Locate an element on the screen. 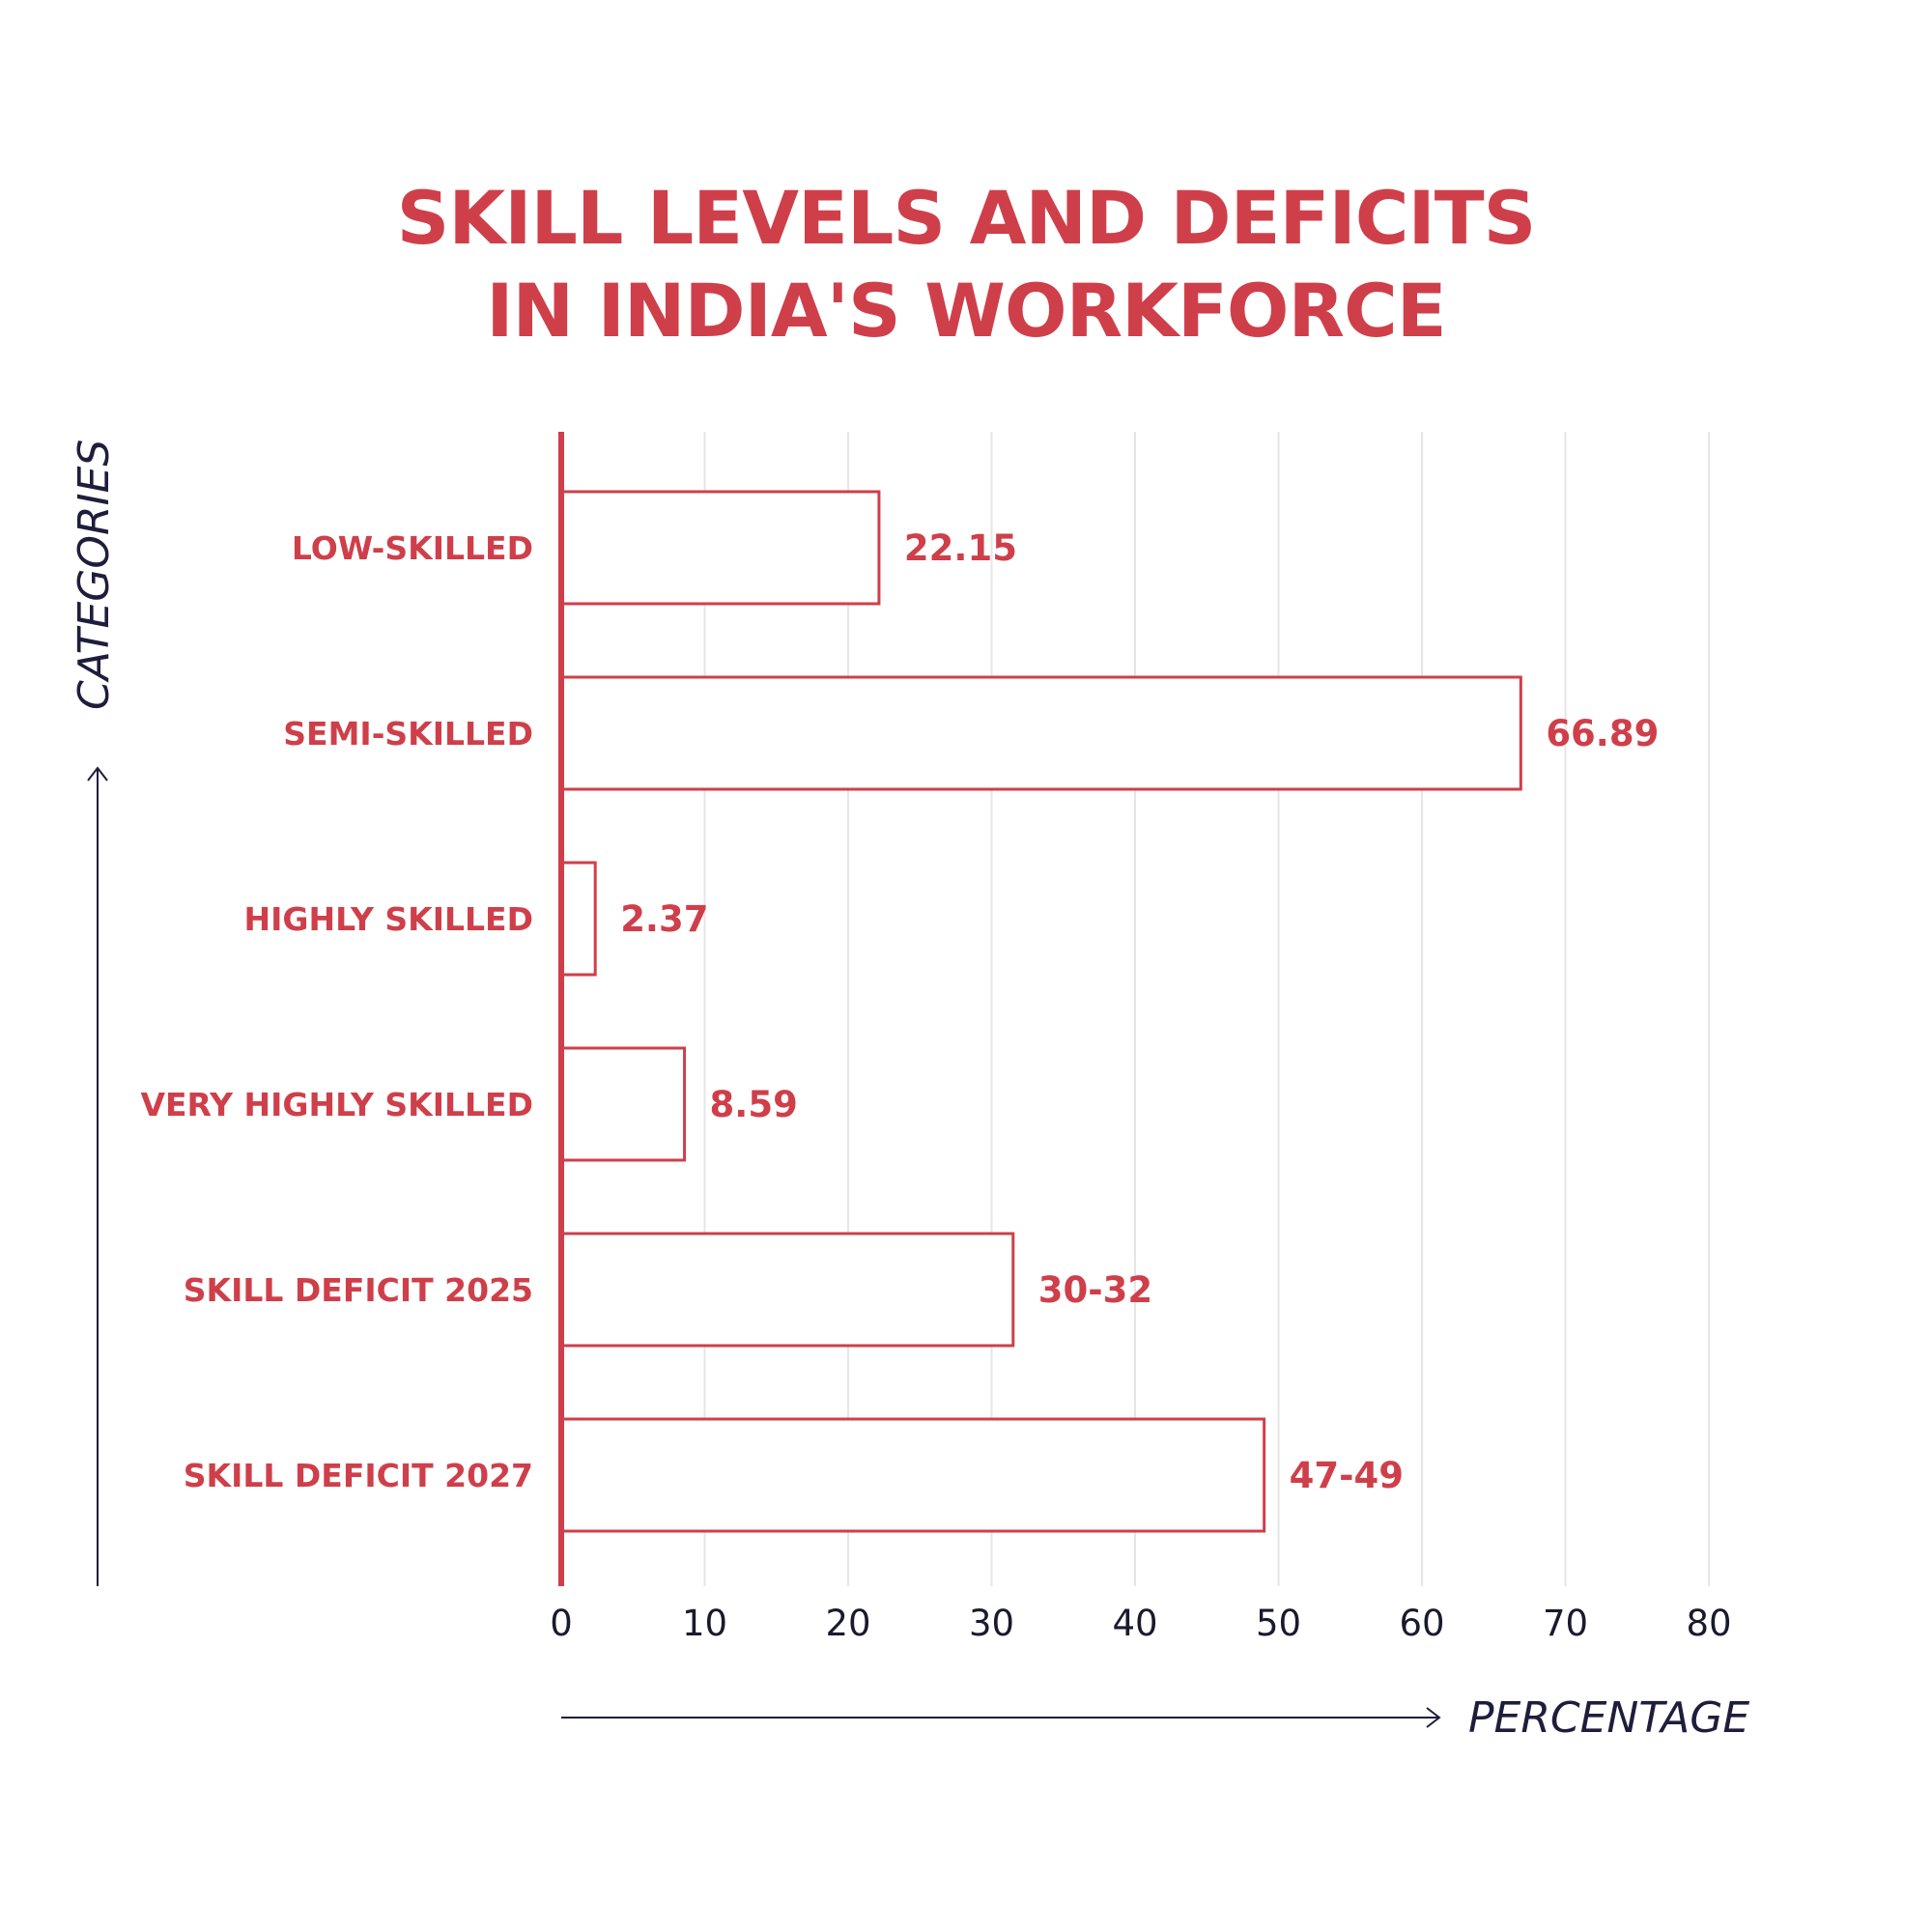 Image resolution: width=1932 pixels, height=1932 pixels. value-label: 8.59 is located at coordinates (754, 1104).